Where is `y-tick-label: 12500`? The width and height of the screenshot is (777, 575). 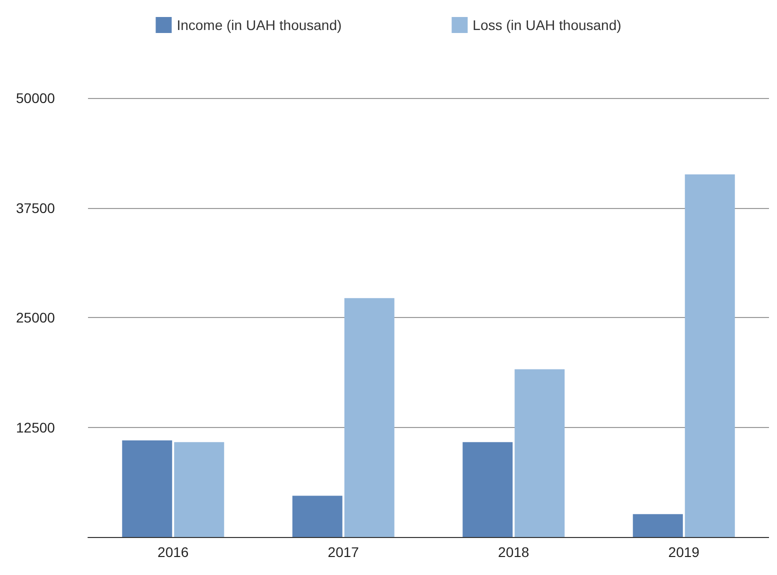
y-tick-label: 12500 is located at coordinates (36, 427).